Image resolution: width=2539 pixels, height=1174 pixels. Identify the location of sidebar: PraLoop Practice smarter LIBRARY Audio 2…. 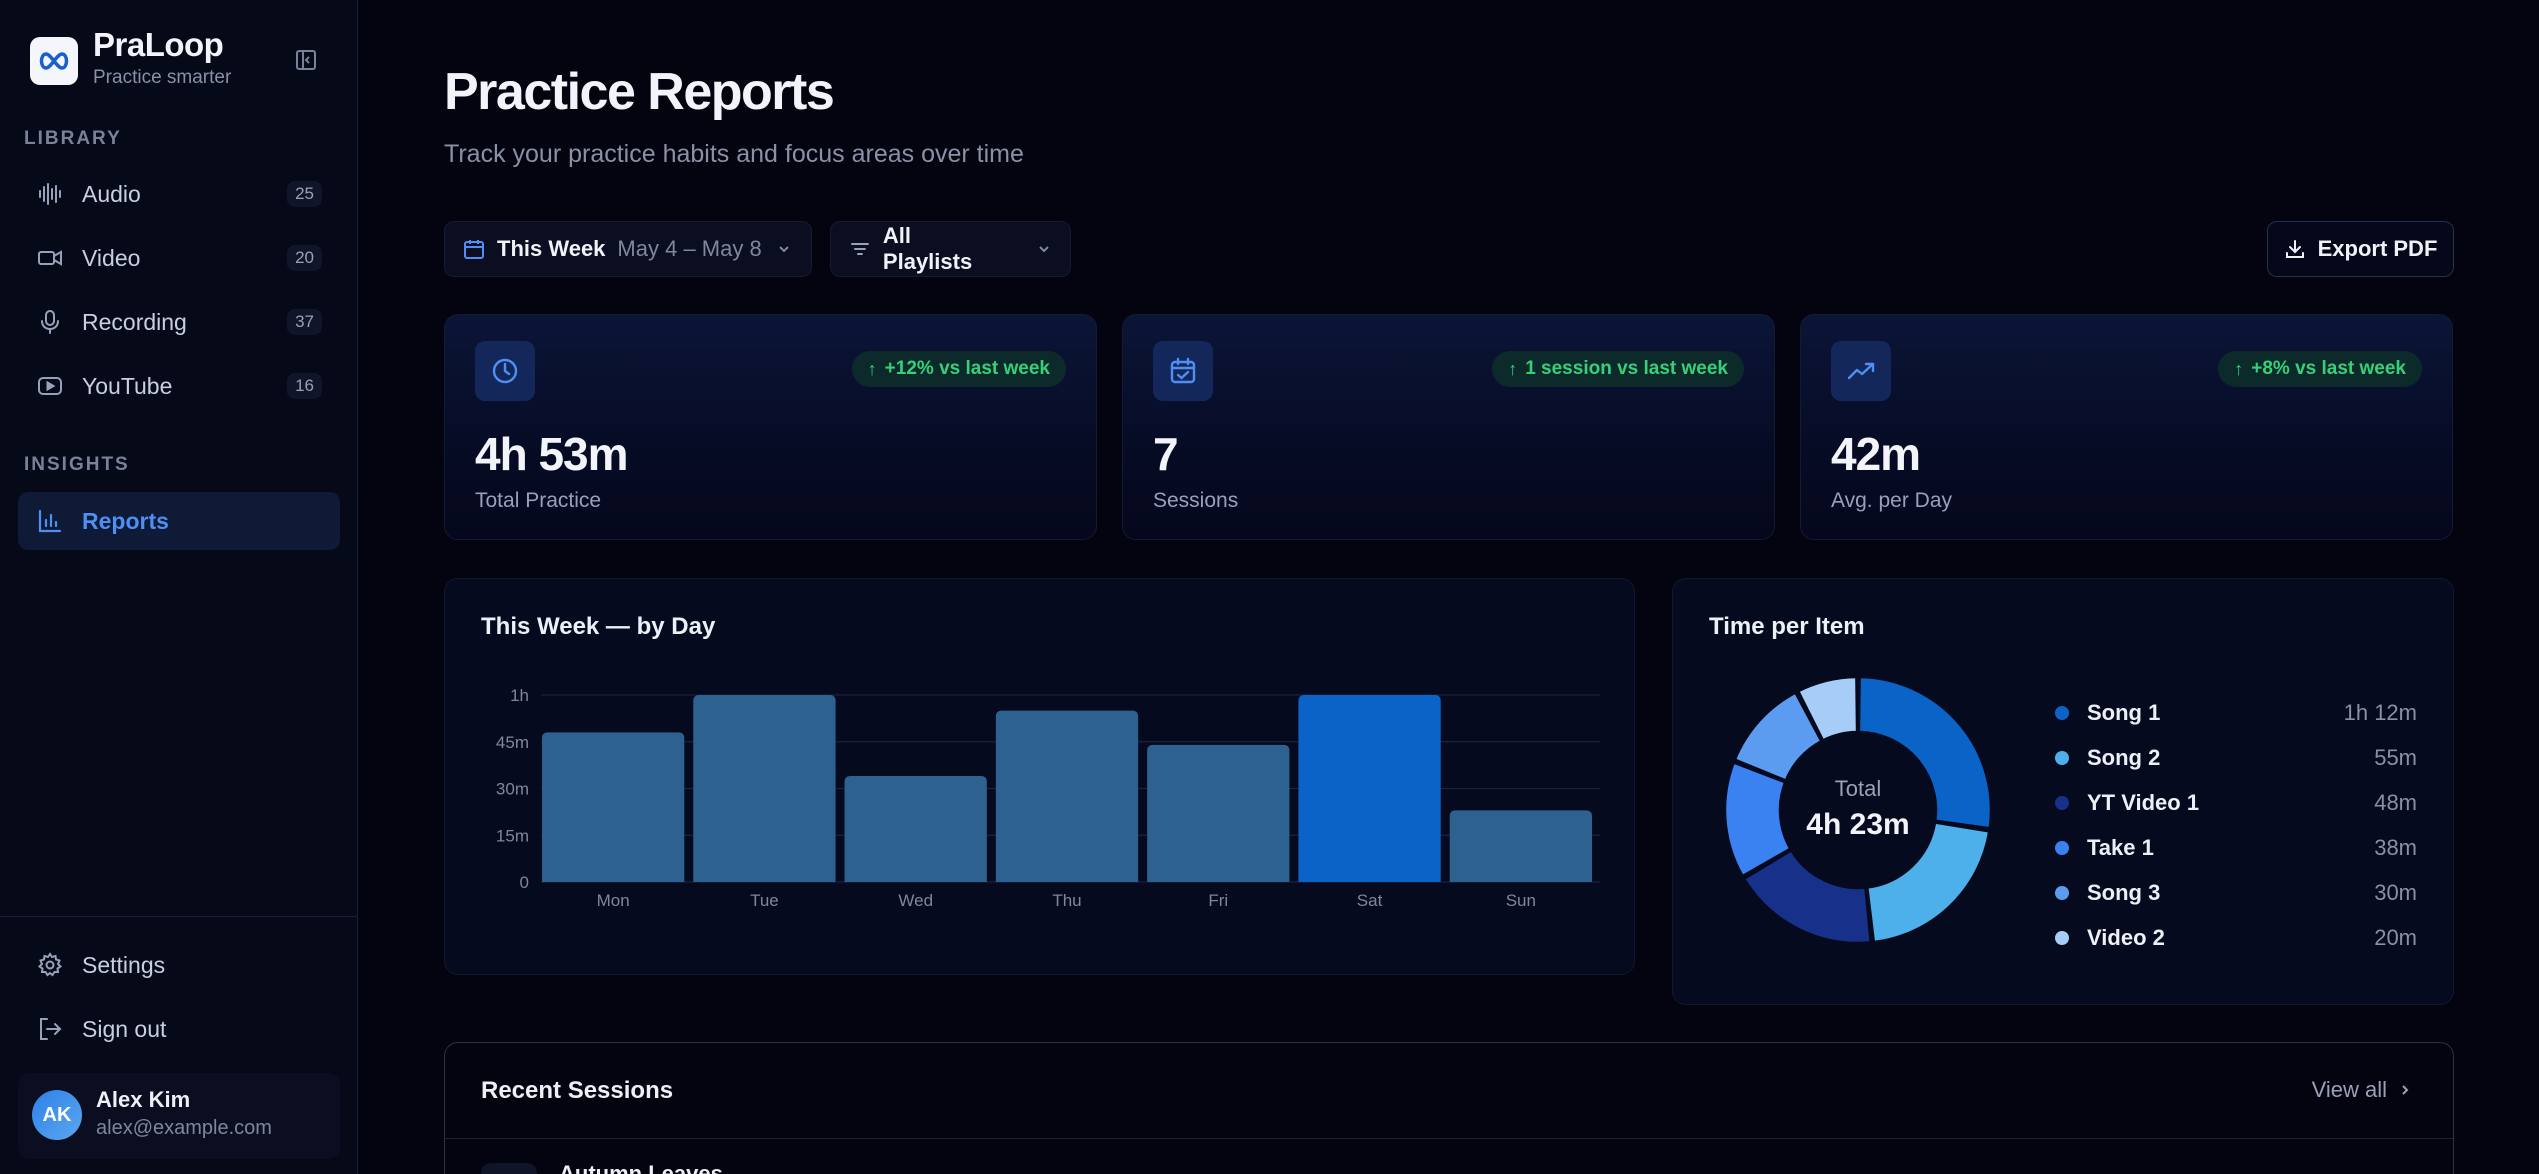
(179, 587).